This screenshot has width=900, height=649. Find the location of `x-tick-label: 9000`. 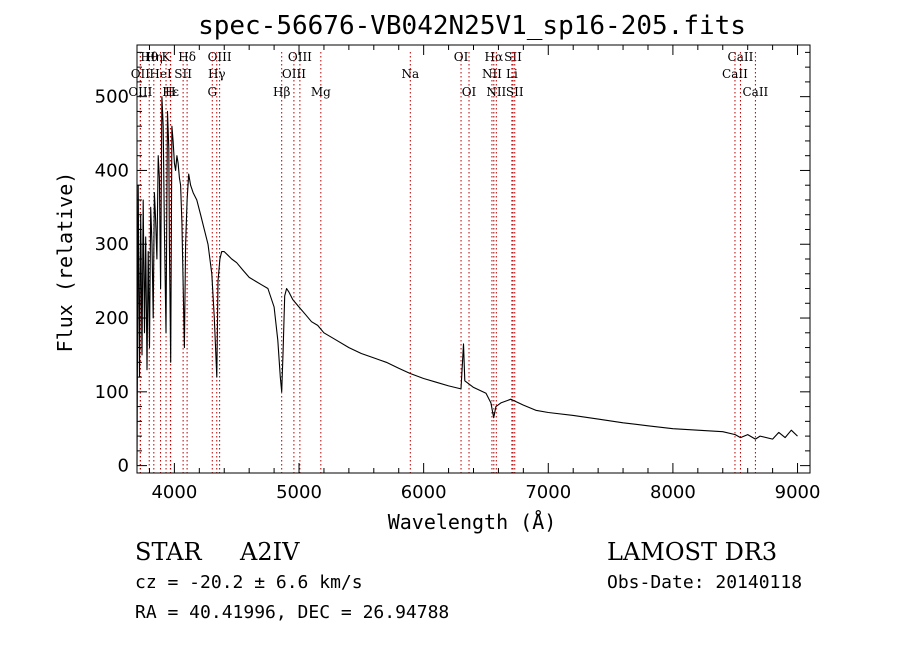

x-tick-label: 9000 is located at coordinates (798, 492).